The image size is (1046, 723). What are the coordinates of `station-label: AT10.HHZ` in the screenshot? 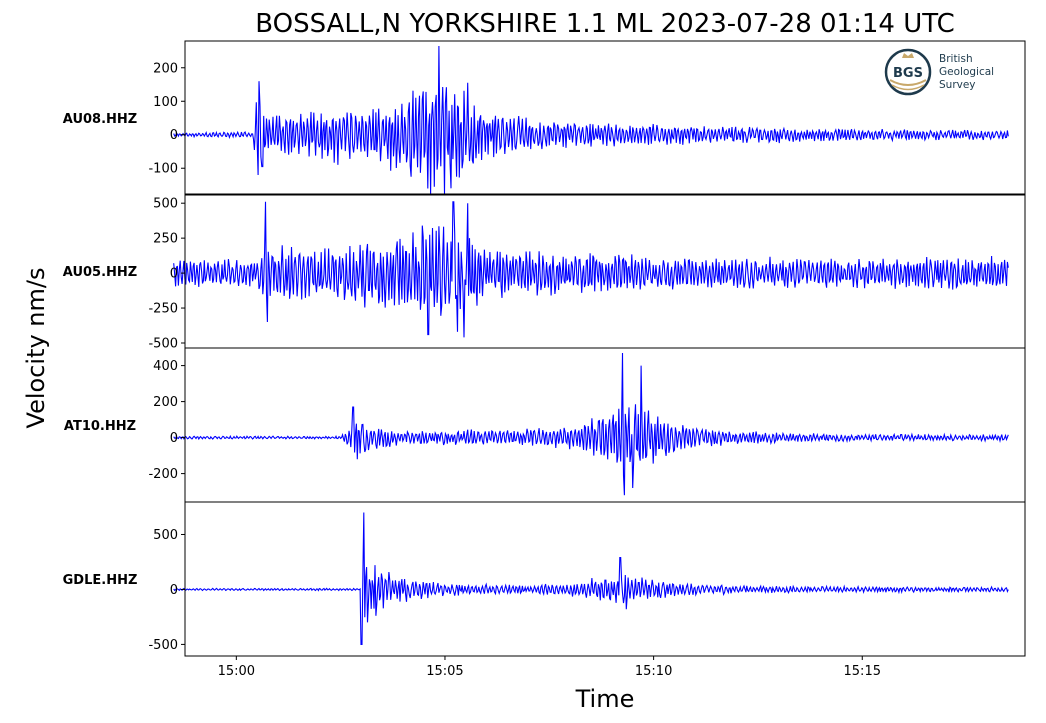 It's located at (100, 426).